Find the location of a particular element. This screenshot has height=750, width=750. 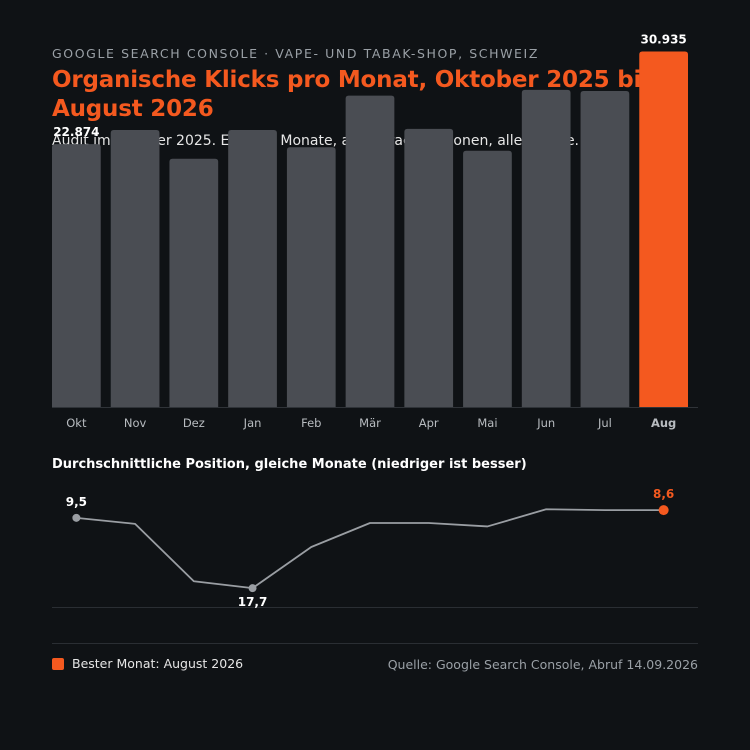

x-tick-label: Mär is located at coordinates (370, 423).